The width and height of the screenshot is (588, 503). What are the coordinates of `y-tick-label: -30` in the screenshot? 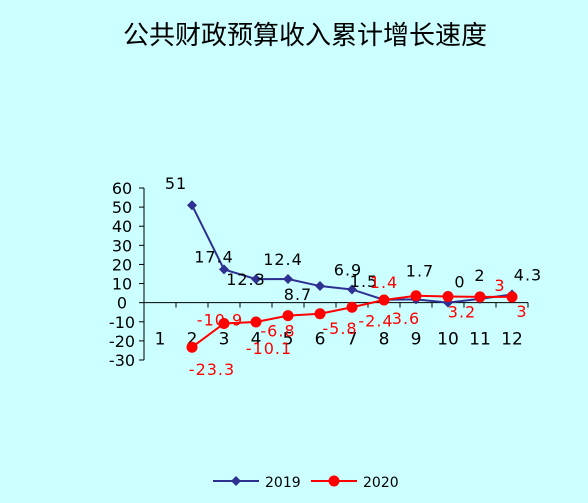 It's located at (122, 360).